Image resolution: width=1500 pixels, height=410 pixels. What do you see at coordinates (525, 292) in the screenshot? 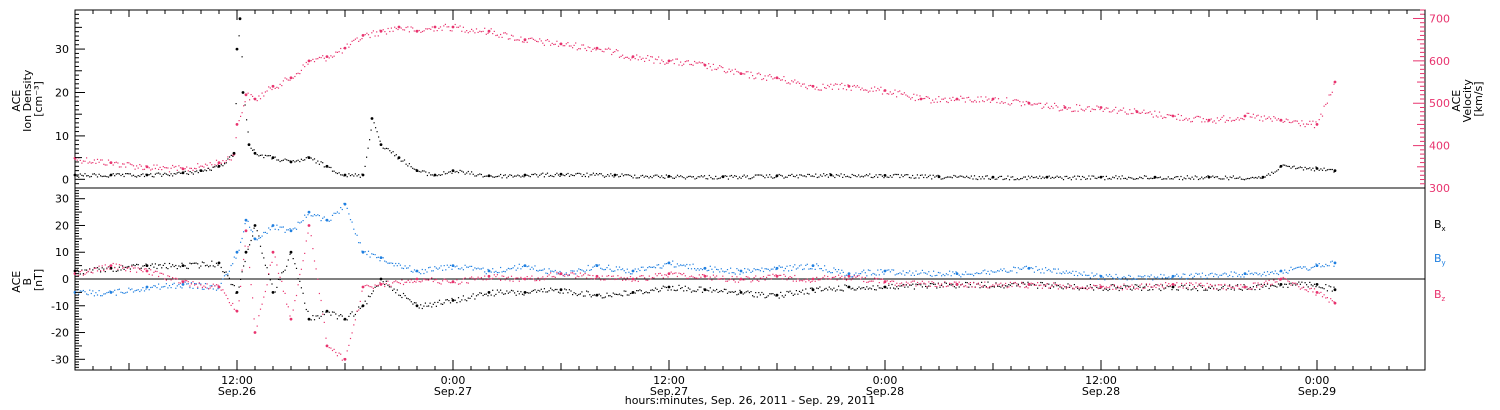
I see `bx-point` at bounding box center [525, 292].